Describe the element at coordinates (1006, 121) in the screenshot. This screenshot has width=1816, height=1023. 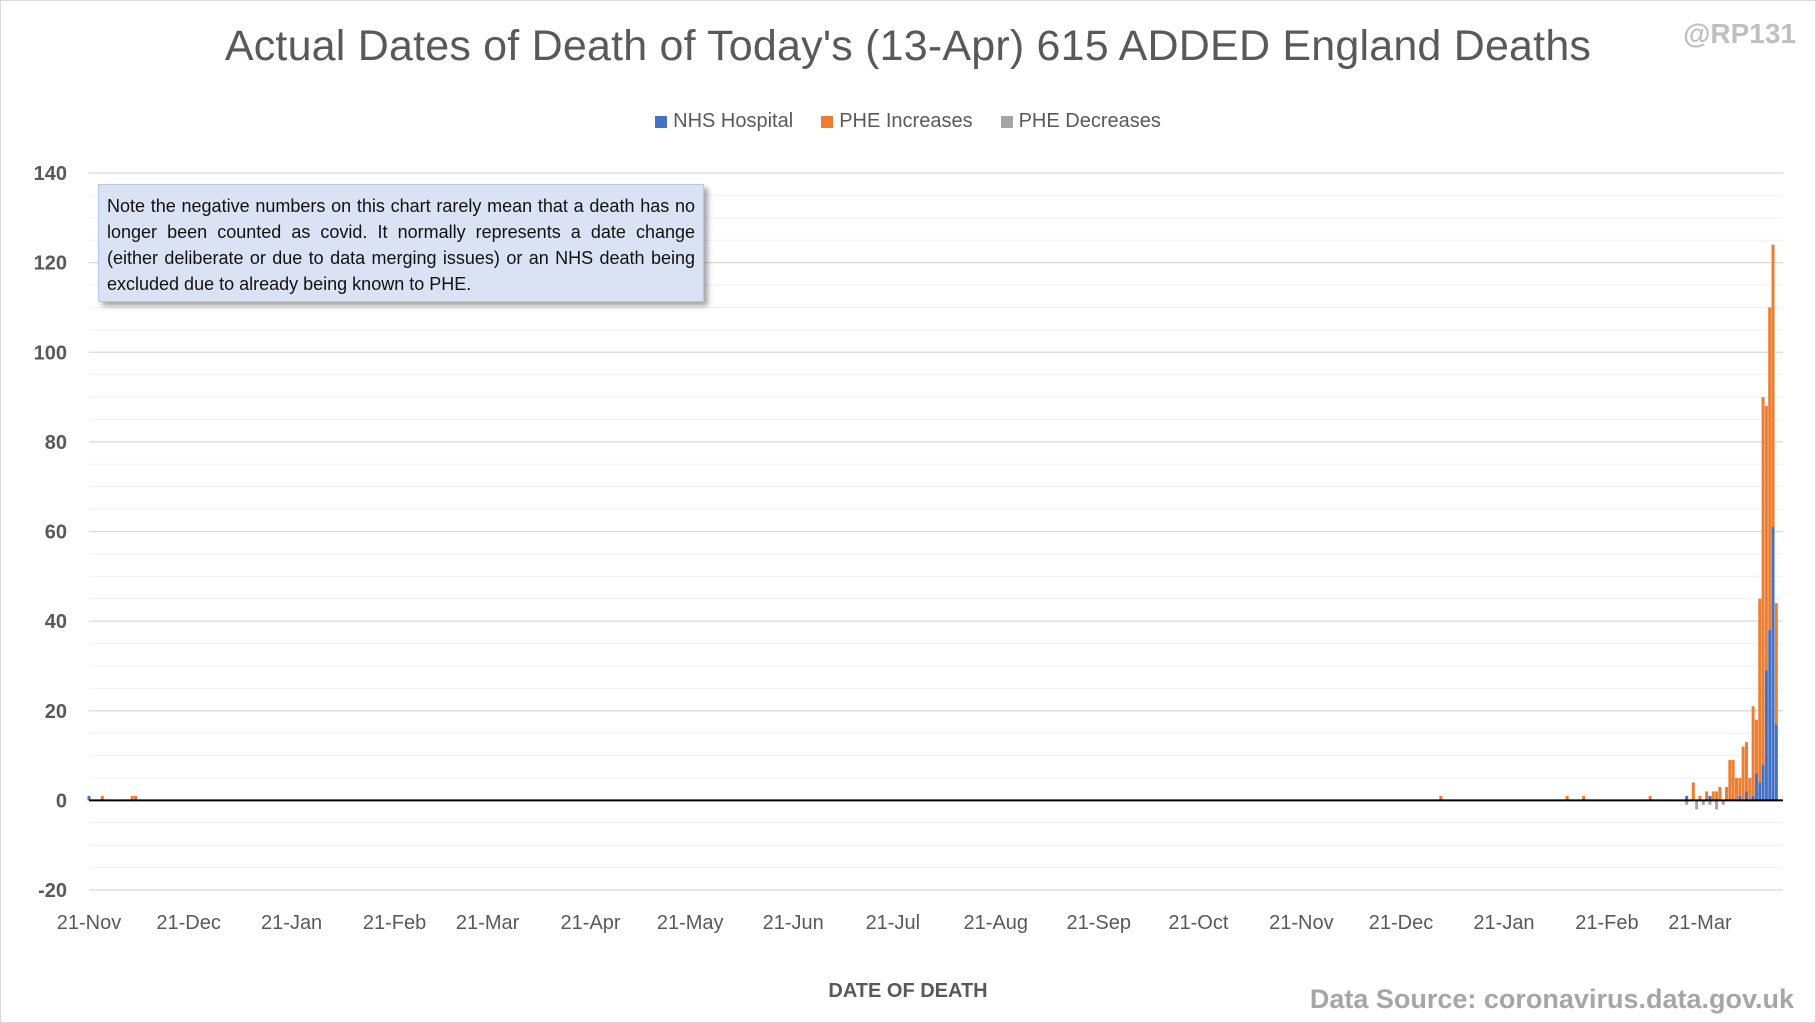
I see `legend-swatch-phe-decreases` at that location.